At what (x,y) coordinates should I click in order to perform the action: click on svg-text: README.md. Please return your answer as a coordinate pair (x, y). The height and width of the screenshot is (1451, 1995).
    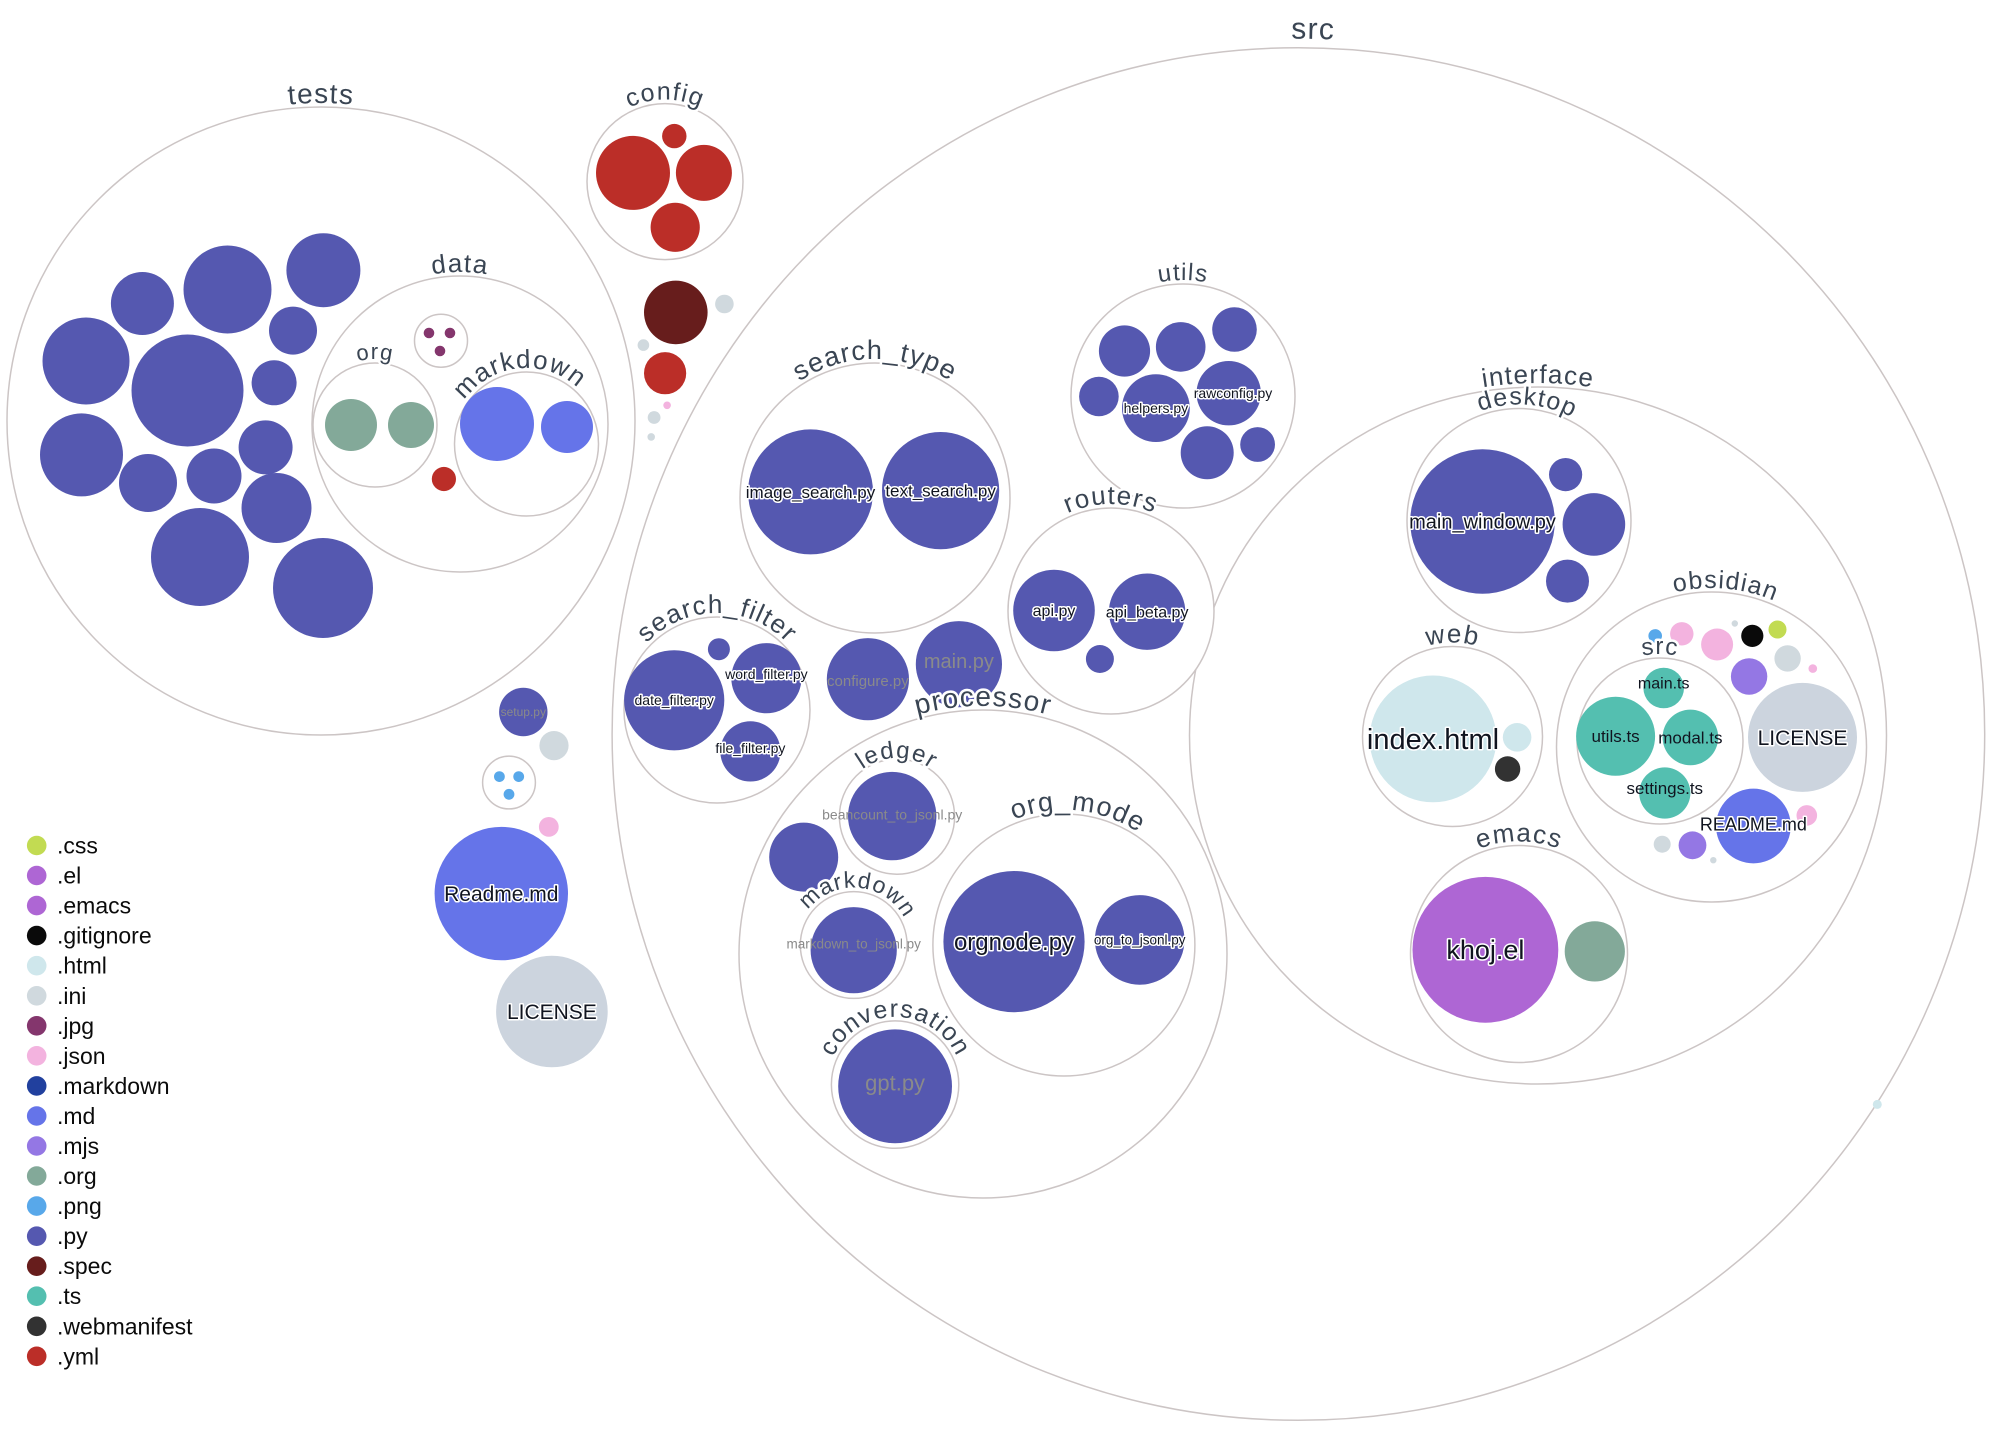
    Looking at the image, I should click on (1753, 824).